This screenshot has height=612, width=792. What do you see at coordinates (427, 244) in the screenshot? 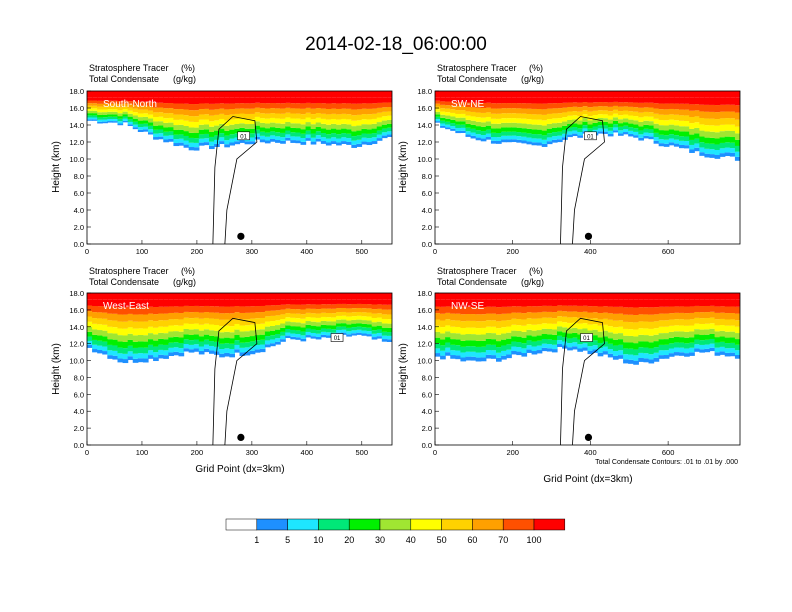
I see `y-tick-label: 0.0` at bounding box center [427, 244].